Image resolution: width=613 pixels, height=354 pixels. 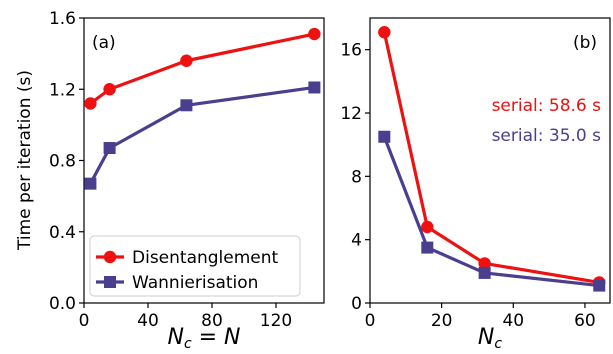 What do you see at coordinates (25, 160) in the screenshot?
I see `panel-a-ylabel: Time per iteration (s)` at bounding box center [25, 160].